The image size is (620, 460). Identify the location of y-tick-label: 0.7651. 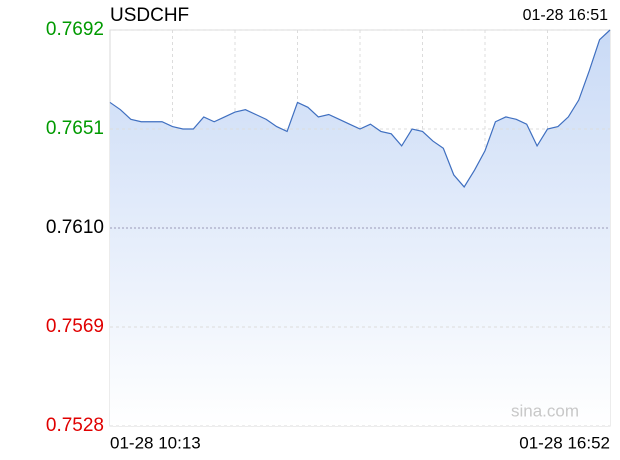
(75, 128).